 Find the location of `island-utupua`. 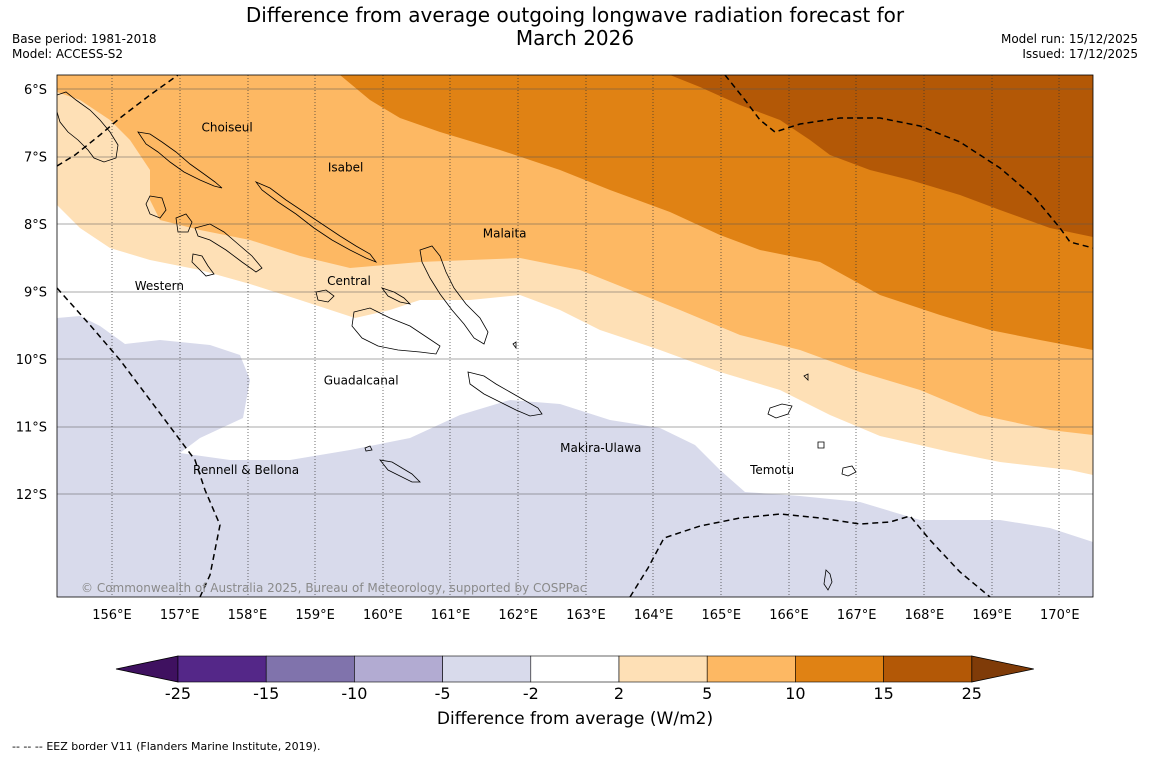

island-utupua is located at coordinates (821, 445).